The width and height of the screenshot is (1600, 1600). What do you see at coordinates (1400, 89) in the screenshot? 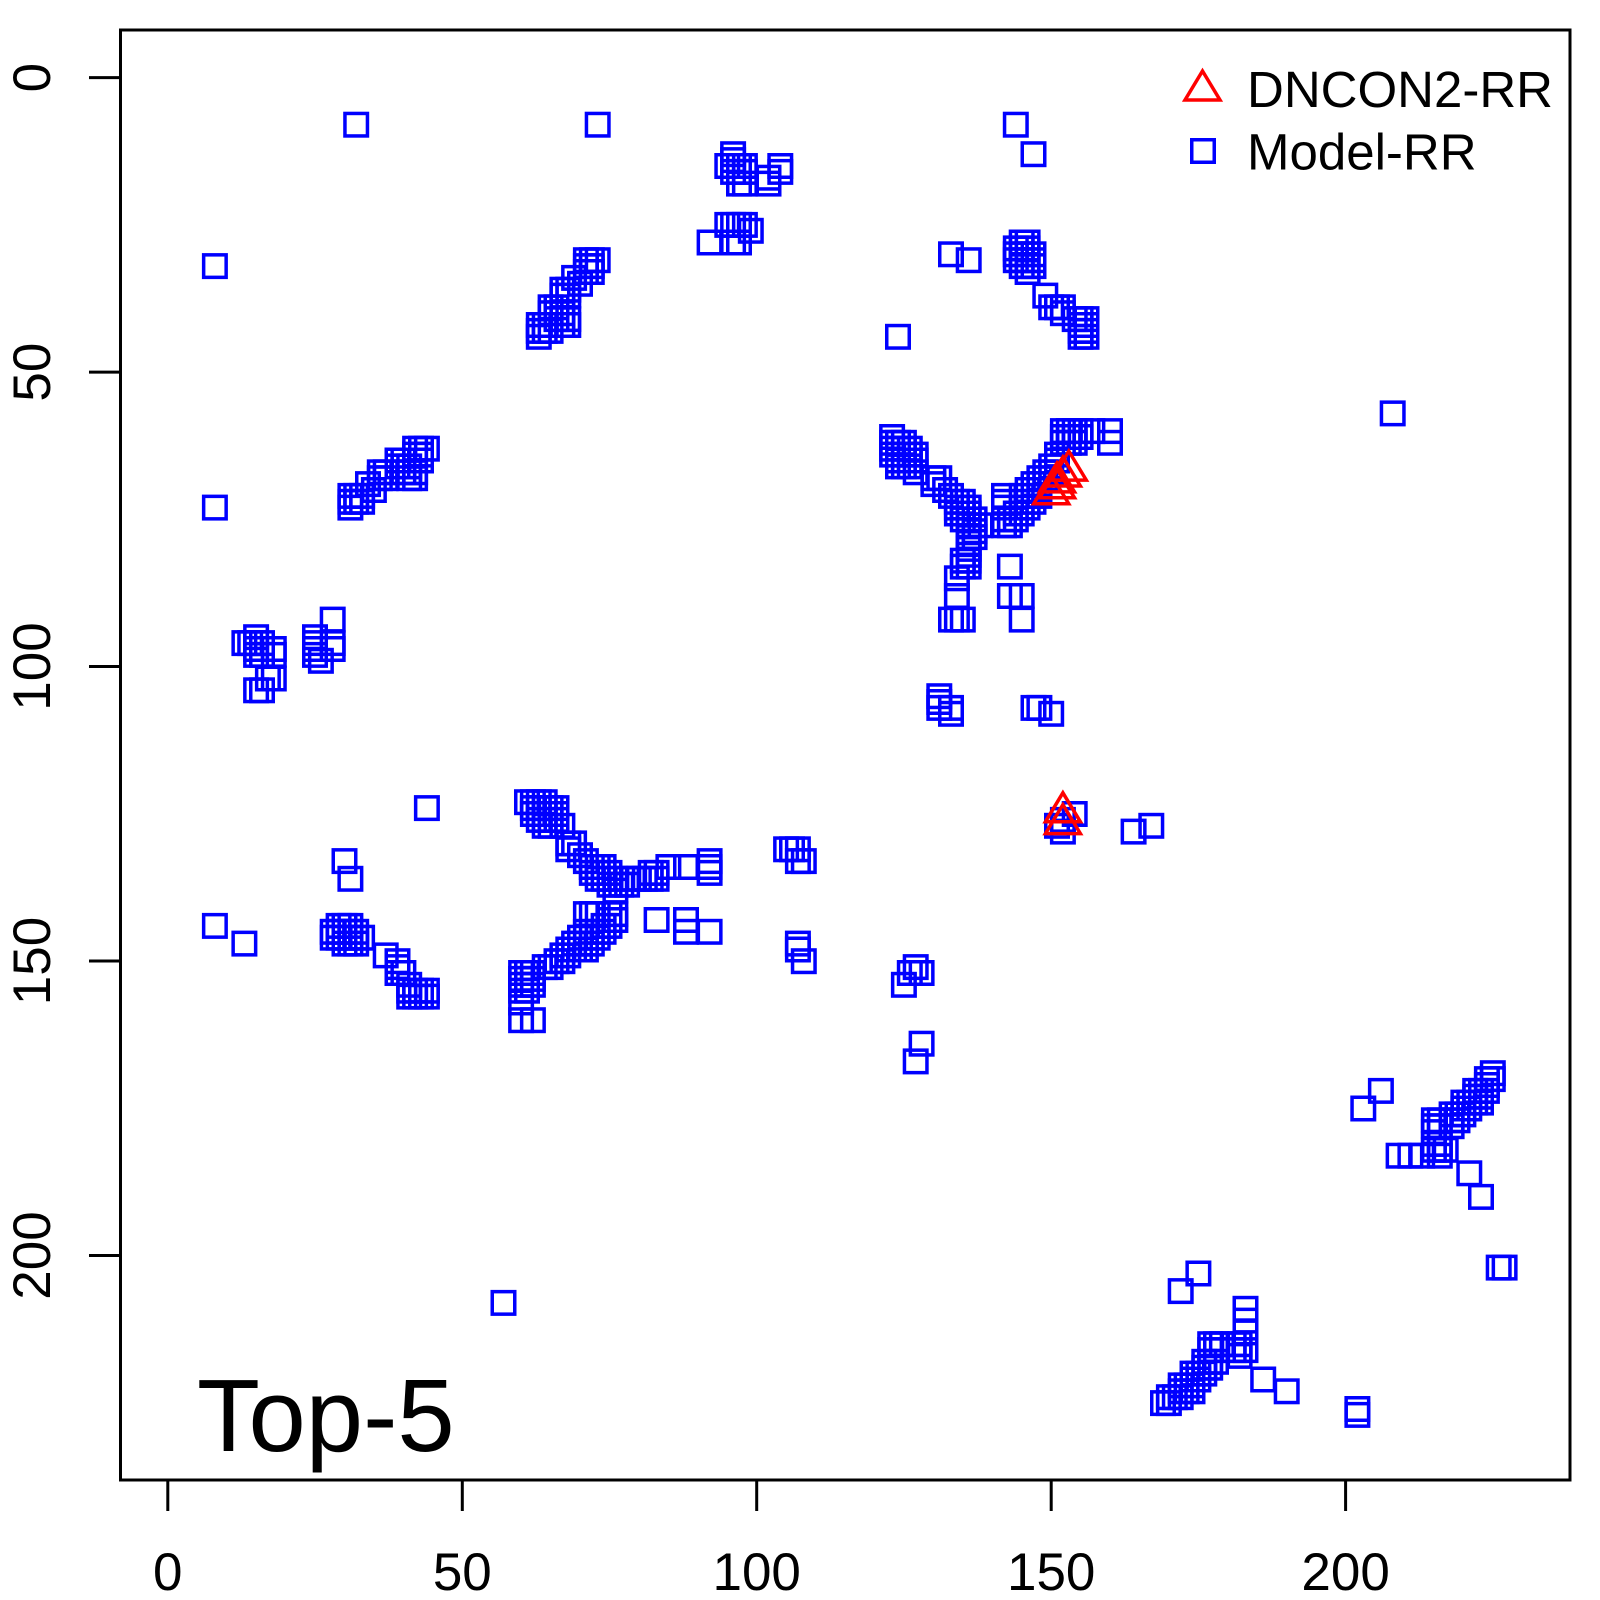
I see `svg-text: DNCON2-RR` at bounding box center [1400, 89].